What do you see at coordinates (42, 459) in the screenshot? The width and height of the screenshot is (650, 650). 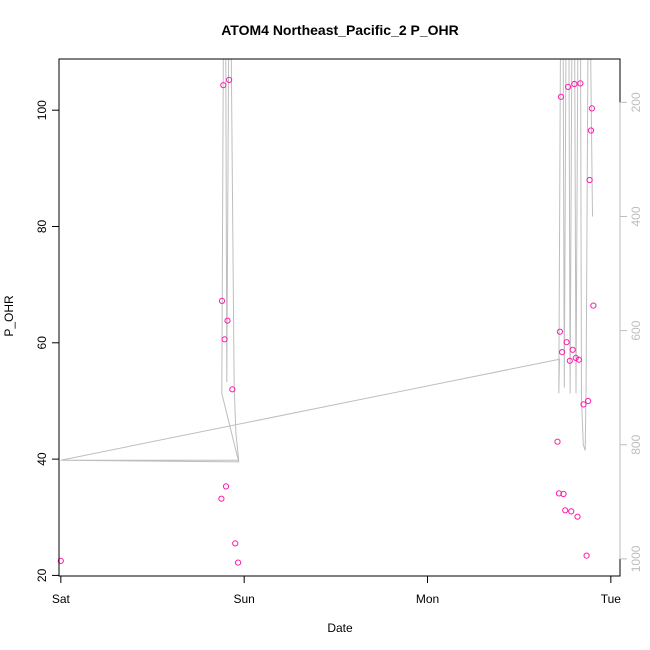 I see `y-tick-label-1: 40` at bounding box center [42, 459].